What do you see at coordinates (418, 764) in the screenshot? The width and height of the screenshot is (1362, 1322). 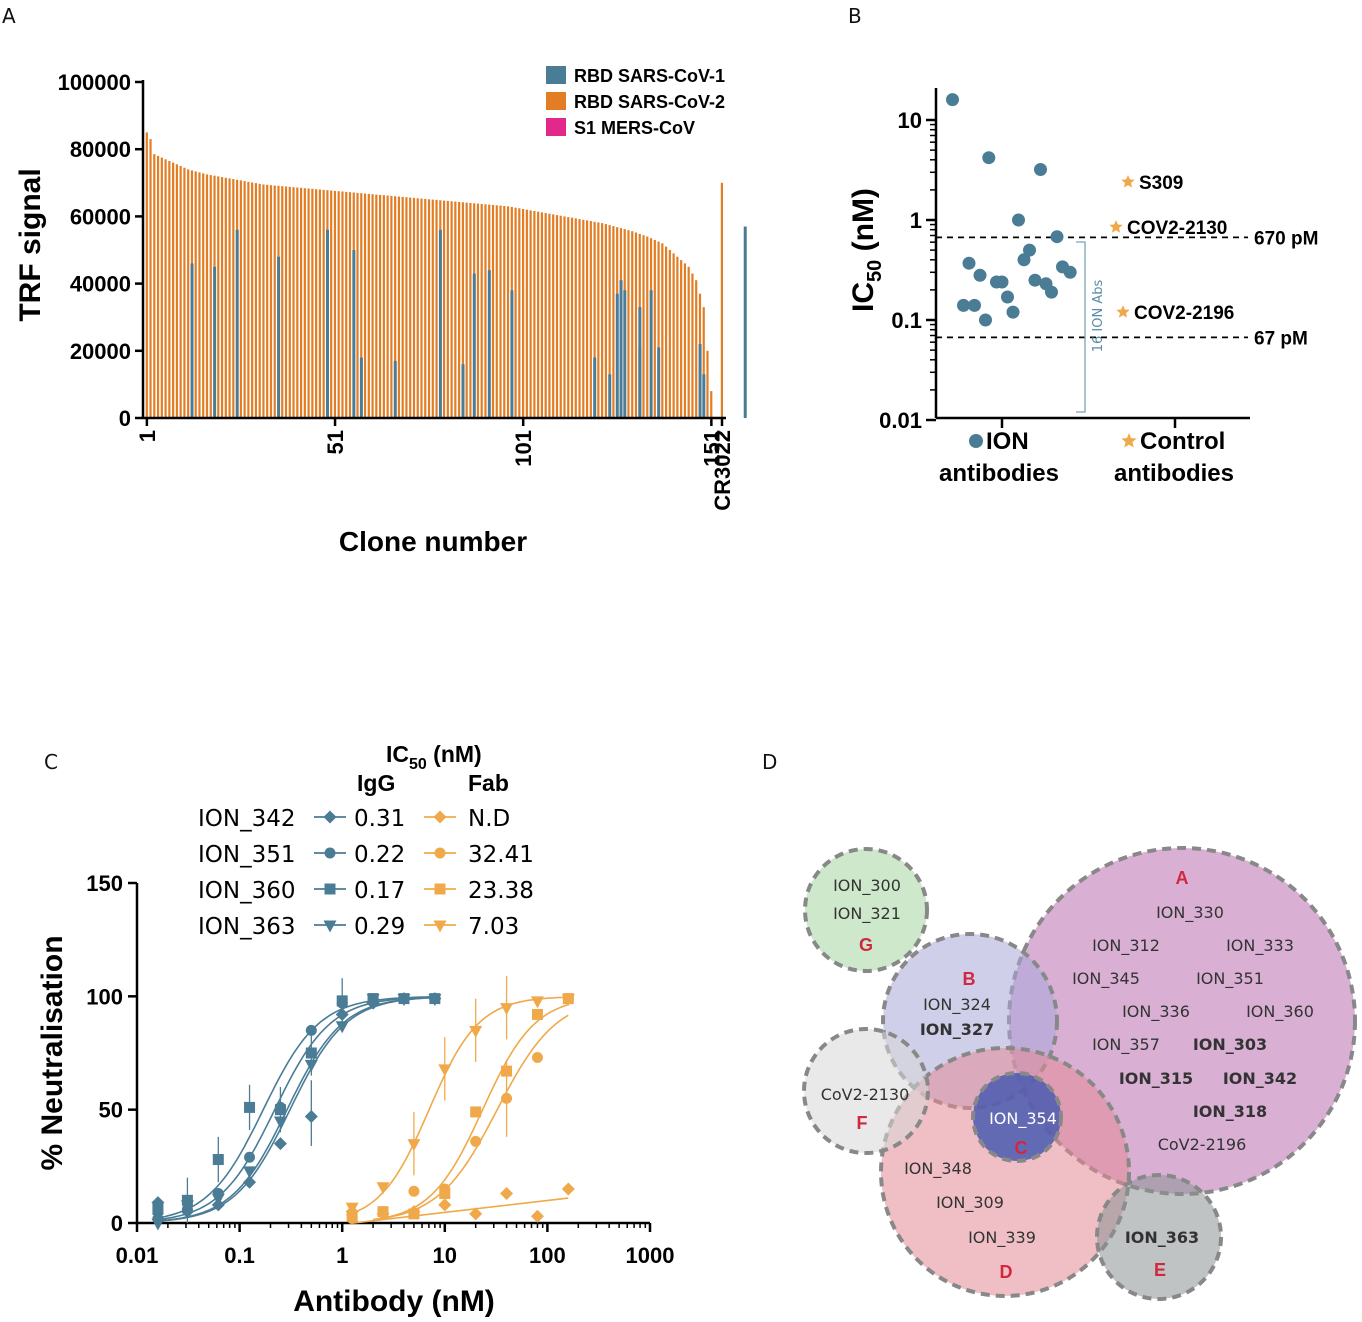 I see `ic50-title-sub: 50` at bounding box center [418, 764].